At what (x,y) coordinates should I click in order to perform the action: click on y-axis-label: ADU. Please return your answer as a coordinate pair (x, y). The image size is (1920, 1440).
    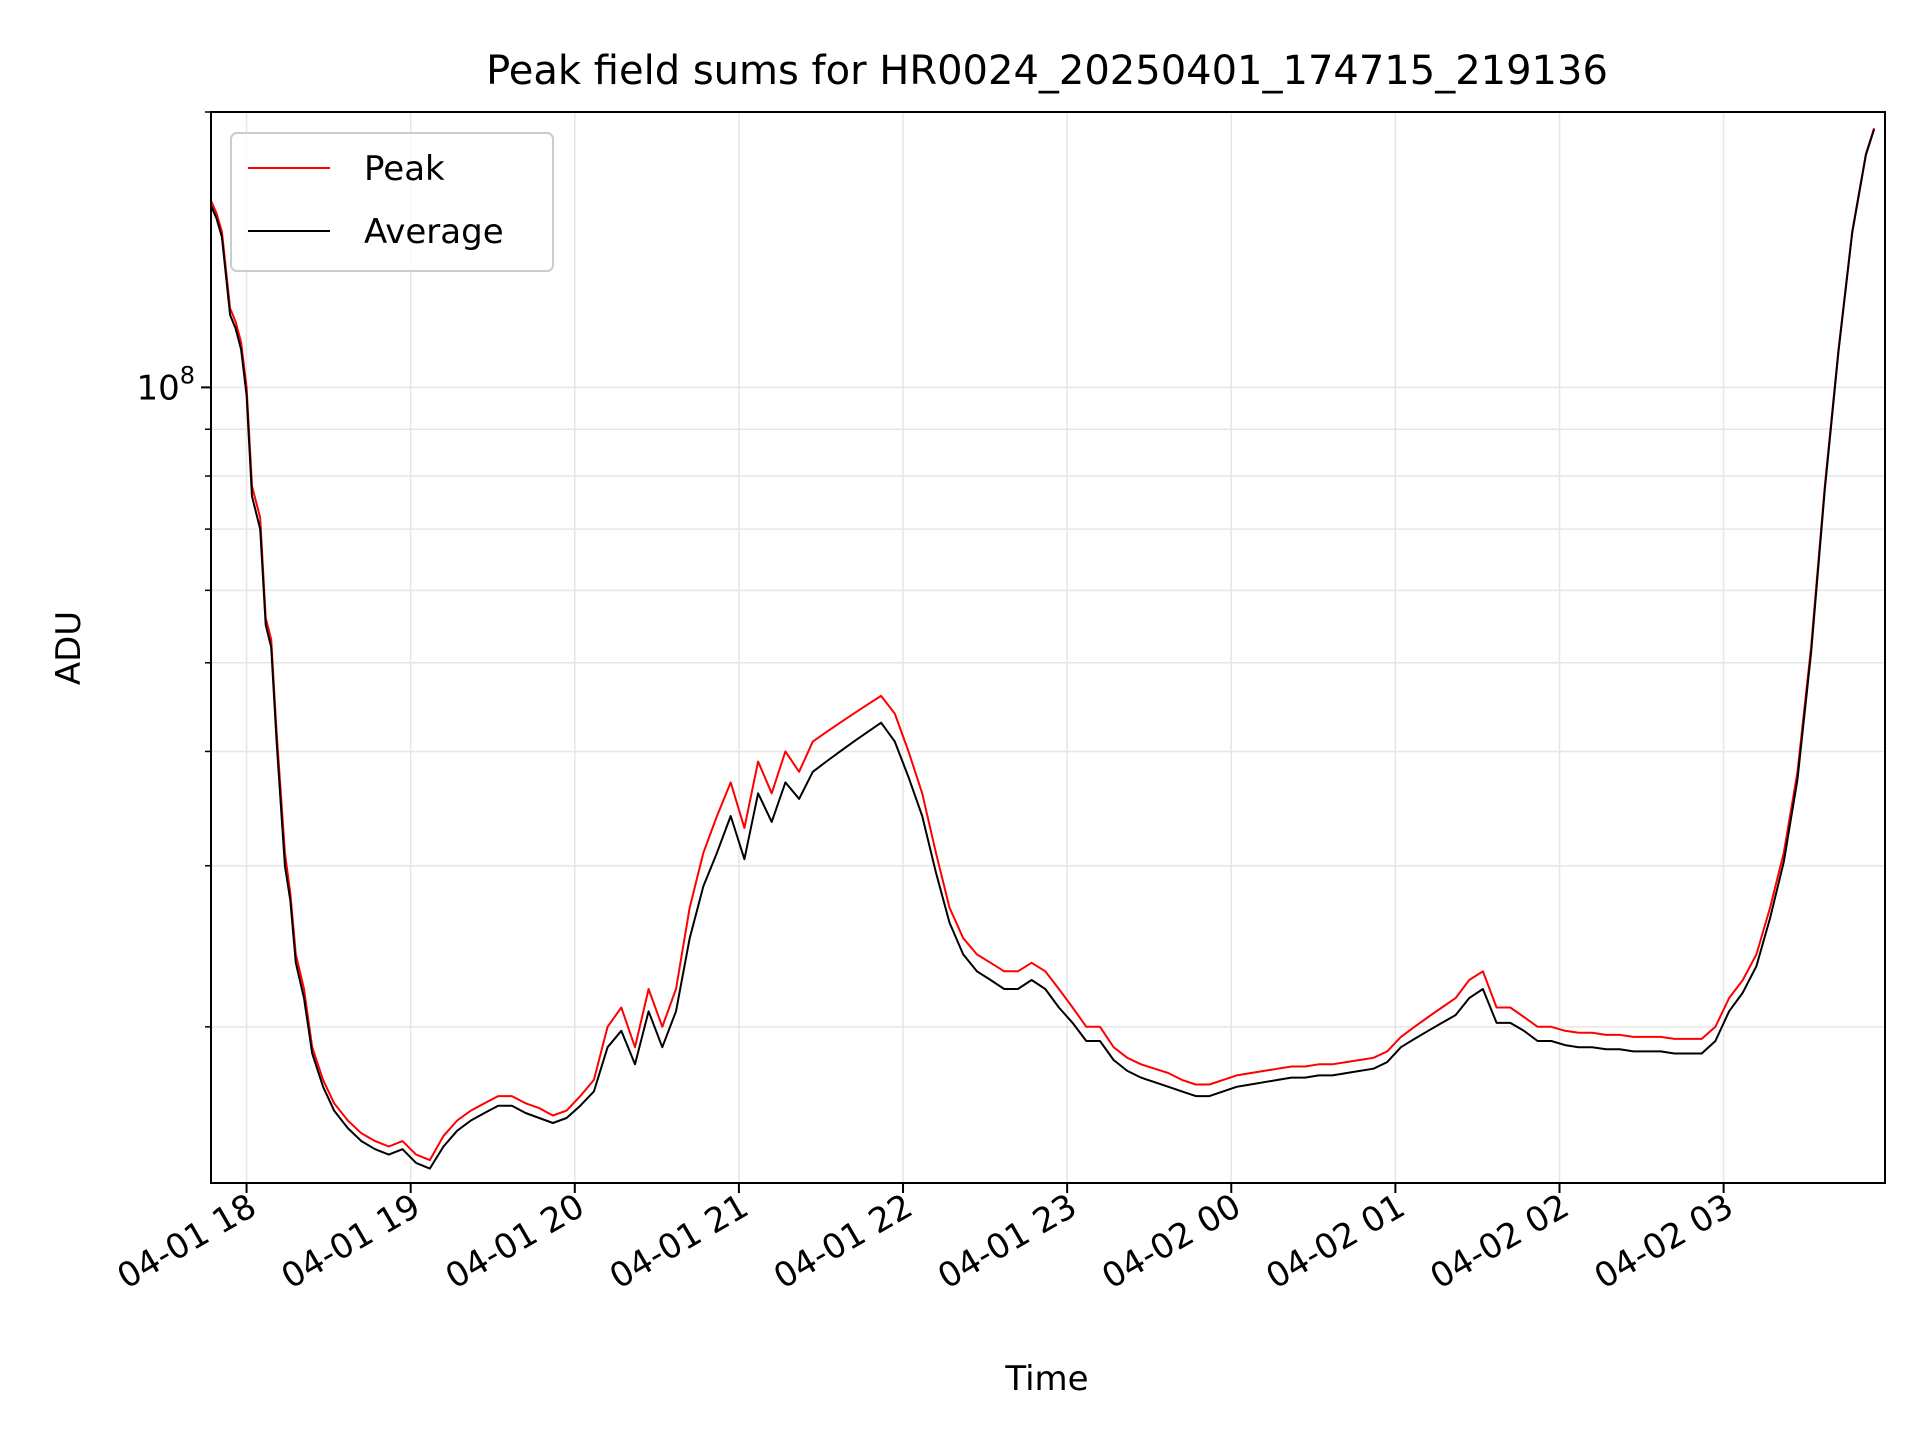
    Looking at the image, I should click on (69, 648).